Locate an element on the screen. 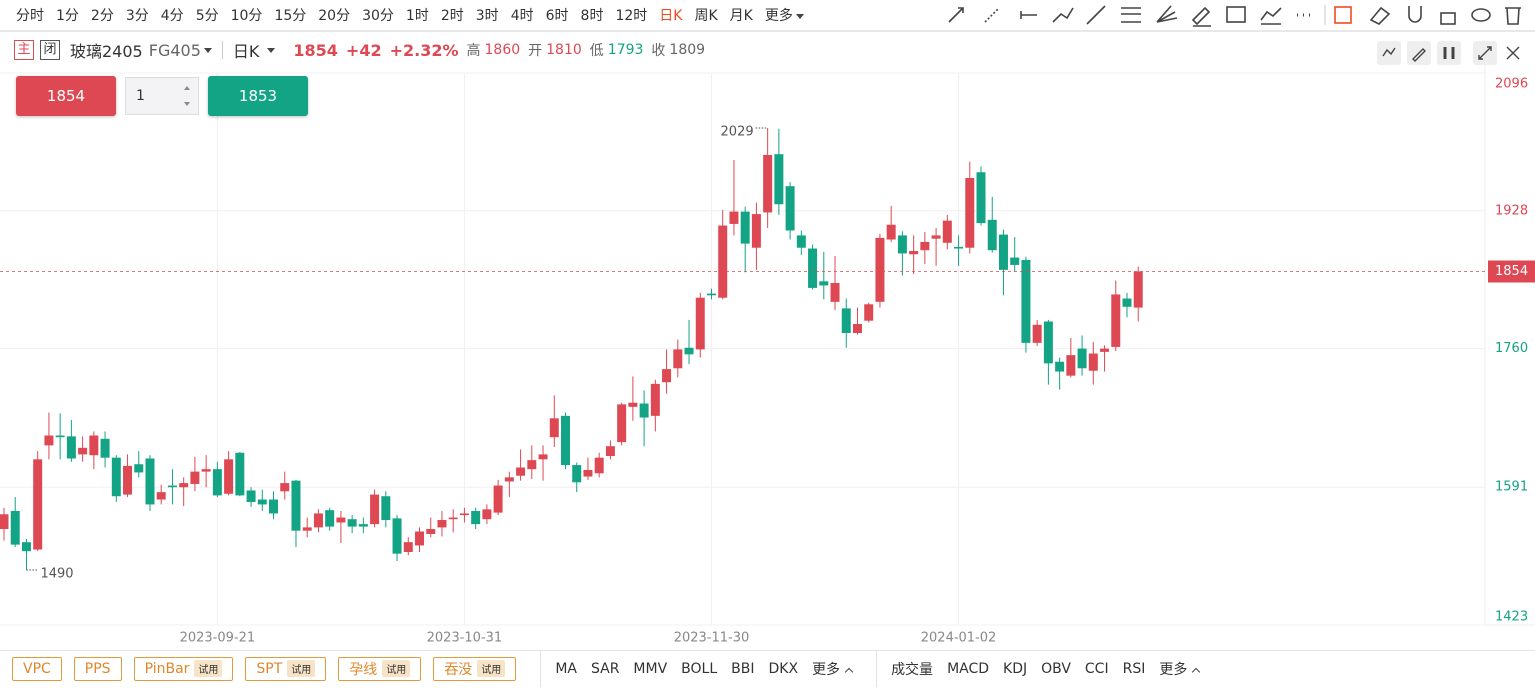 Image resolution: width=1535 pixels, height=690 pixels. timeframe-tab: 6时 is located at coordinates (557, 16).